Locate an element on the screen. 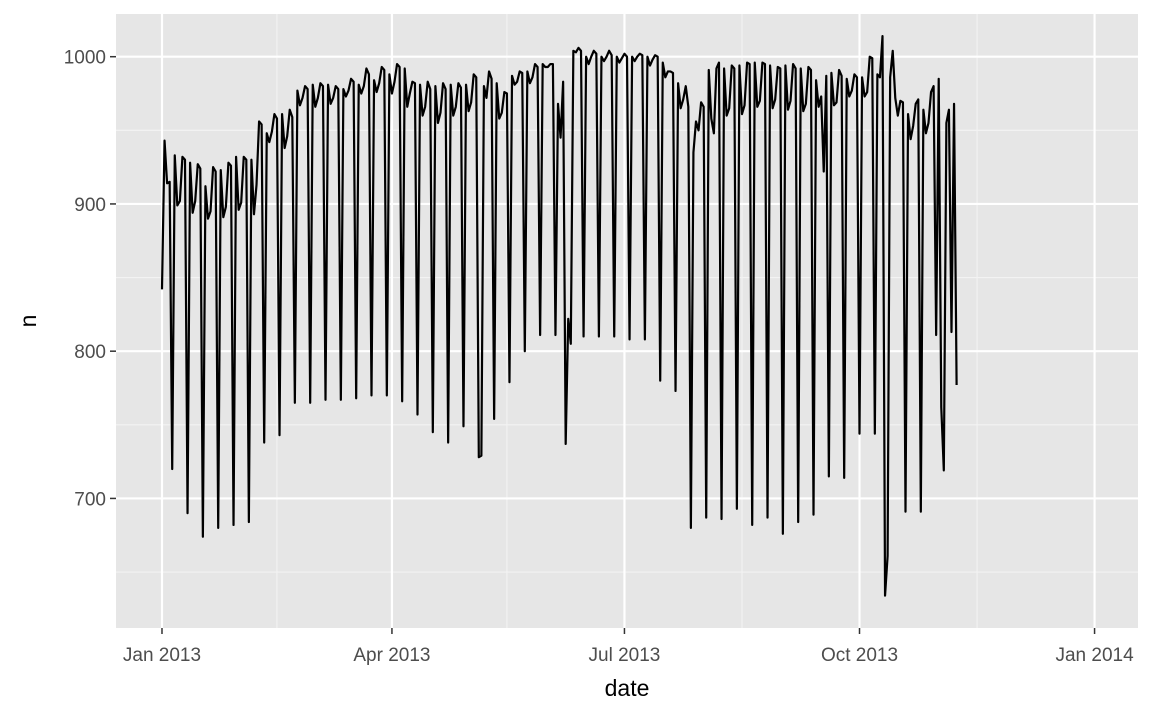  y-tick-label: 900 is located at coordinates (90, 205).